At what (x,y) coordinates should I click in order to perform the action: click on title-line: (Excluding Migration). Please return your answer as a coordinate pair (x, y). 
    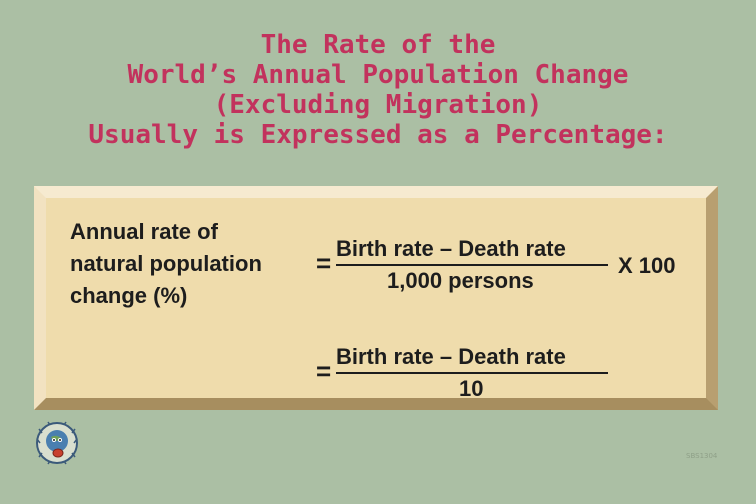
    Looking at the image, I should click on (378, 105).